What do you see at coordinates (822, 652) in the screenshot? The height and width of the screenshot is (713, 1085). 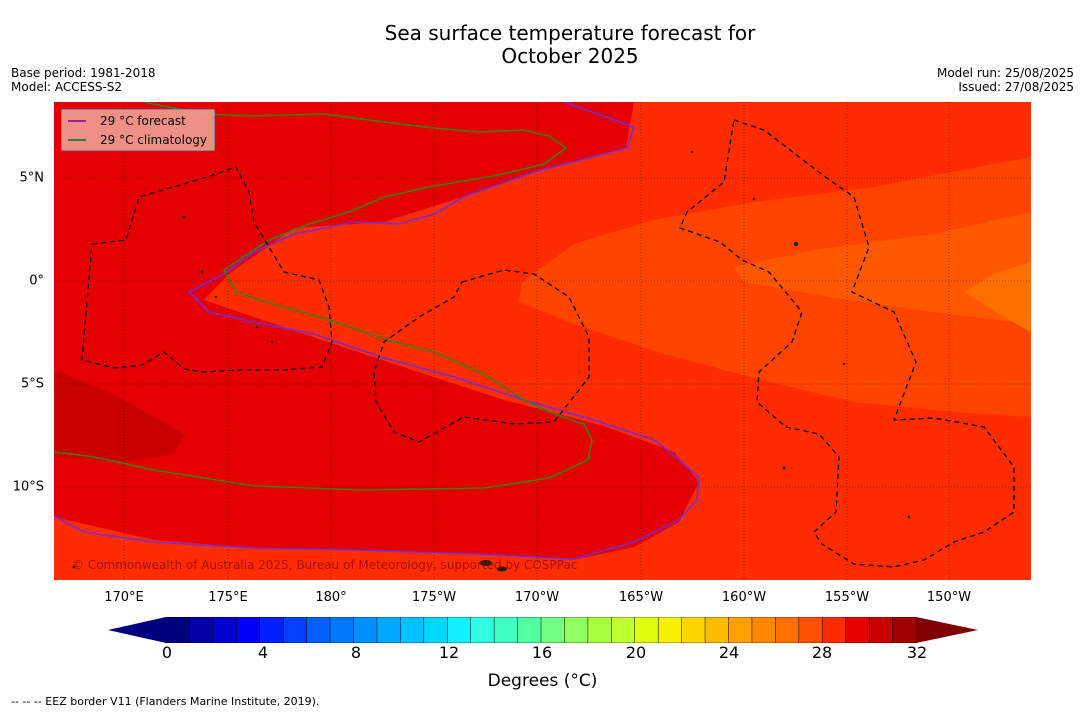 I see `colorbar-tick-28: 28` at bounding box center [822, 652].